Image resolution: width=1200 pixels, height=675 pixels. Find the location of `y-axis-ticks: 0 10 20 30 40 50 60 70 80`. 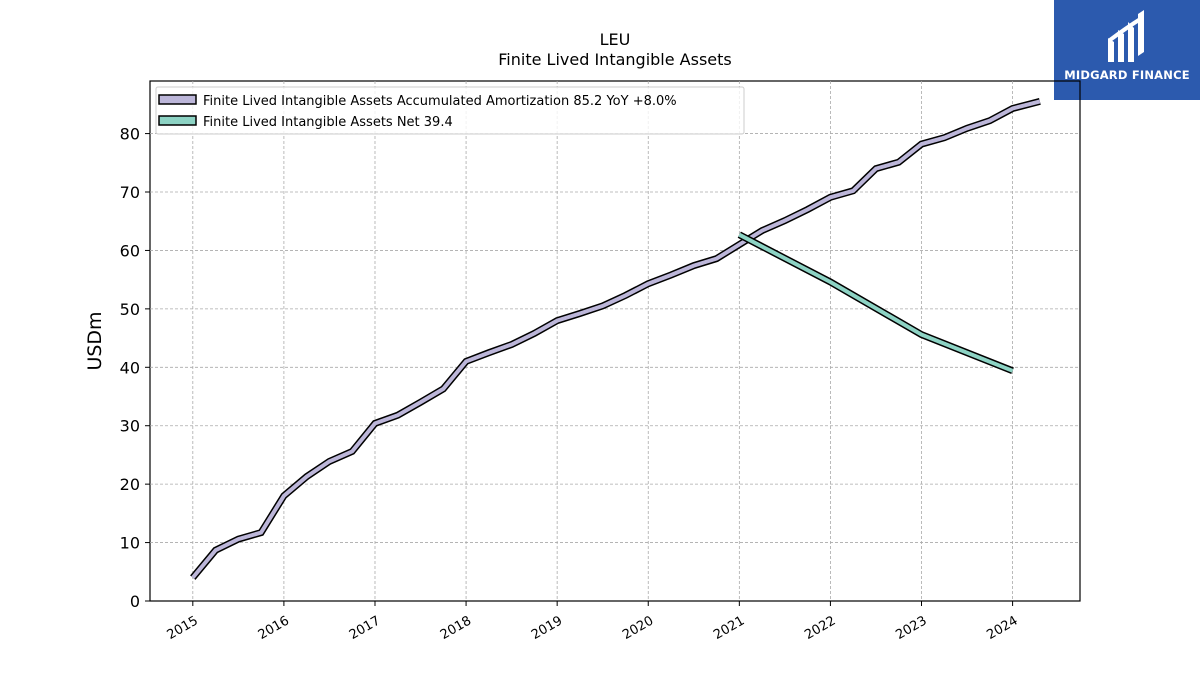

y-axis-ticks: 0 10 20 30 40 50 60 70 80 is located at coordinates (135, 368).